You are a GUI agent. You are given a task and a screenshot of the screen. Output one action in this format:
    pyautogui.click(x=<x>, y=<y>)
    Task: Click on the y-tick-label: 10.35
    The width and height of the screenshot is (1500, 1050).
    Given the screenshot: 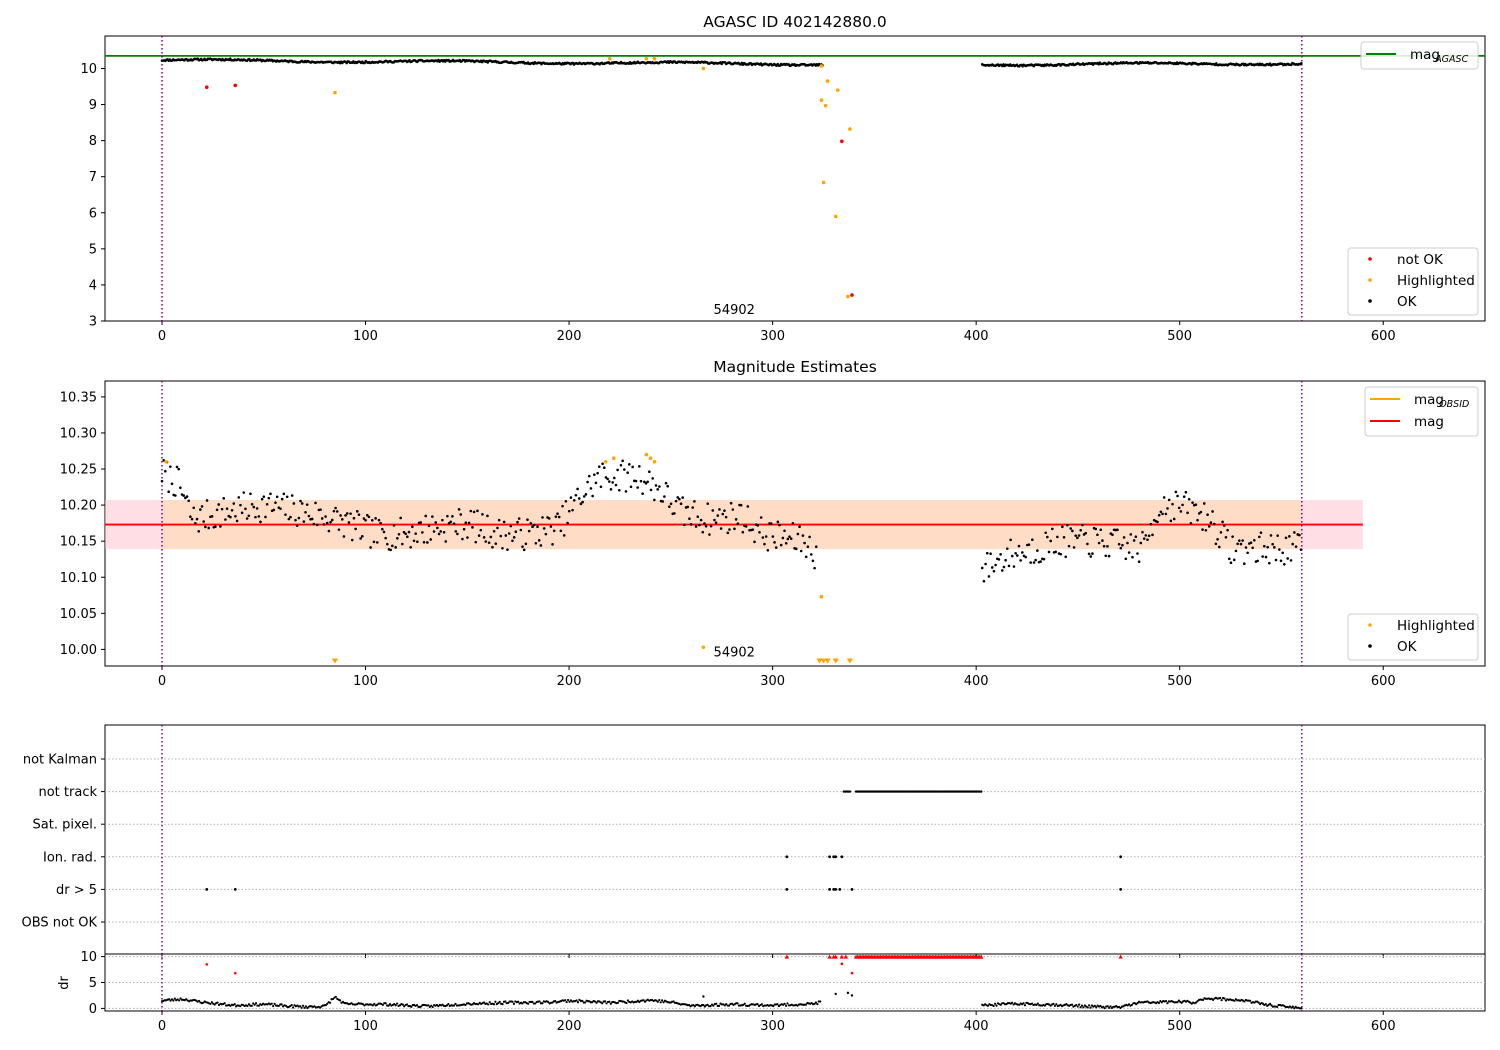 What is the action you would take?
    pyautogui.click(x=78, y=397)
    